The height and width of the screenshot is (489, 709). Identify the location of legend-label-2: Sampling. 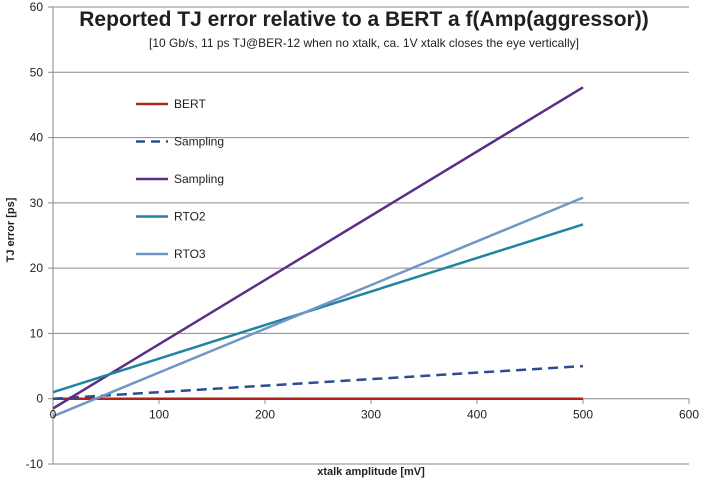
(199, 179).